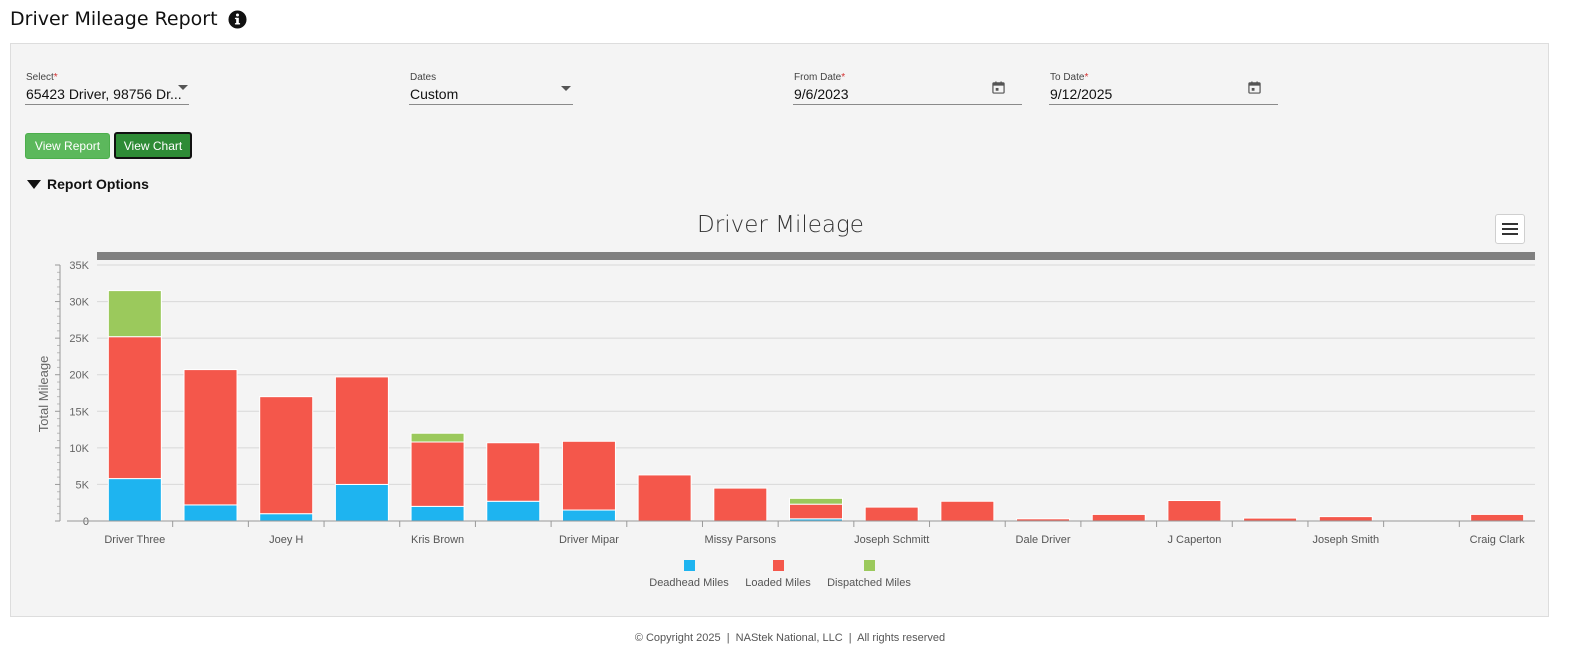  What do you see at coordinates (67, 146) in the screenshot?
I see `view-report-button: View Report` at bounding box center [67, 146].